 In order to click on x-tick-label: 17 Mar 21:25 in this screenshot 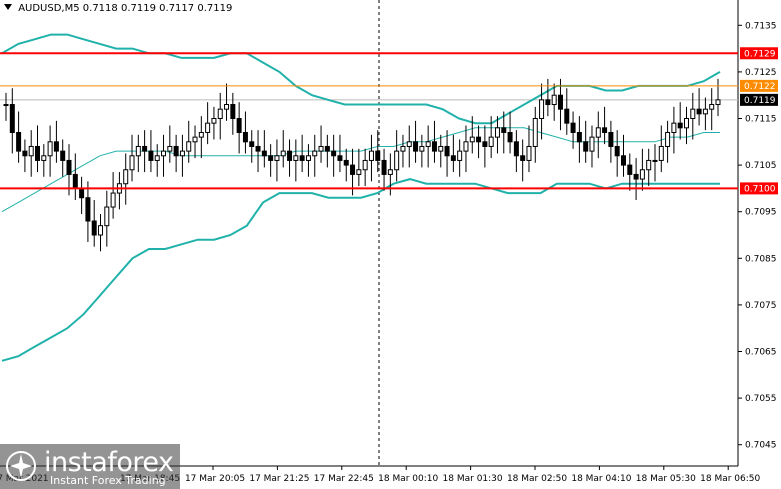, I will do `click(279, 479)`.